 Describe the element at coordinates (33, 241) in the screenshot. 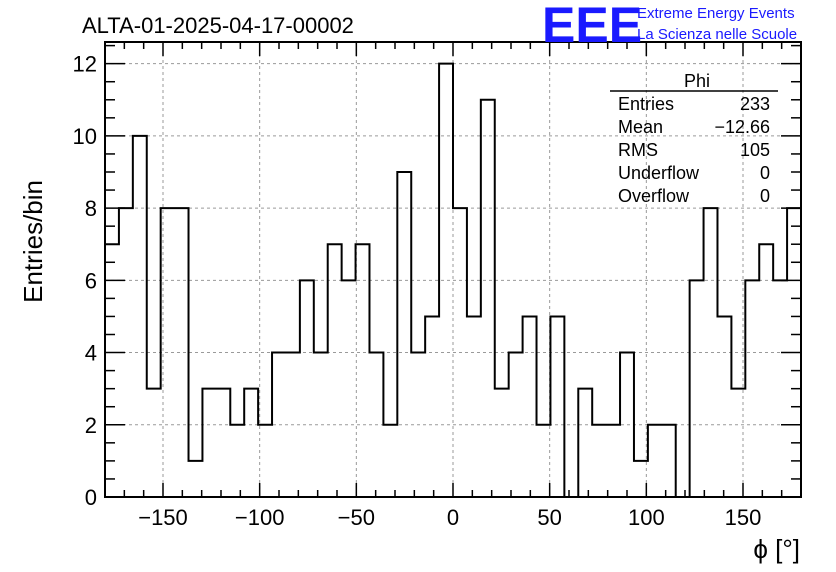

I see `y-axis-title: Entries/bin` at that location.